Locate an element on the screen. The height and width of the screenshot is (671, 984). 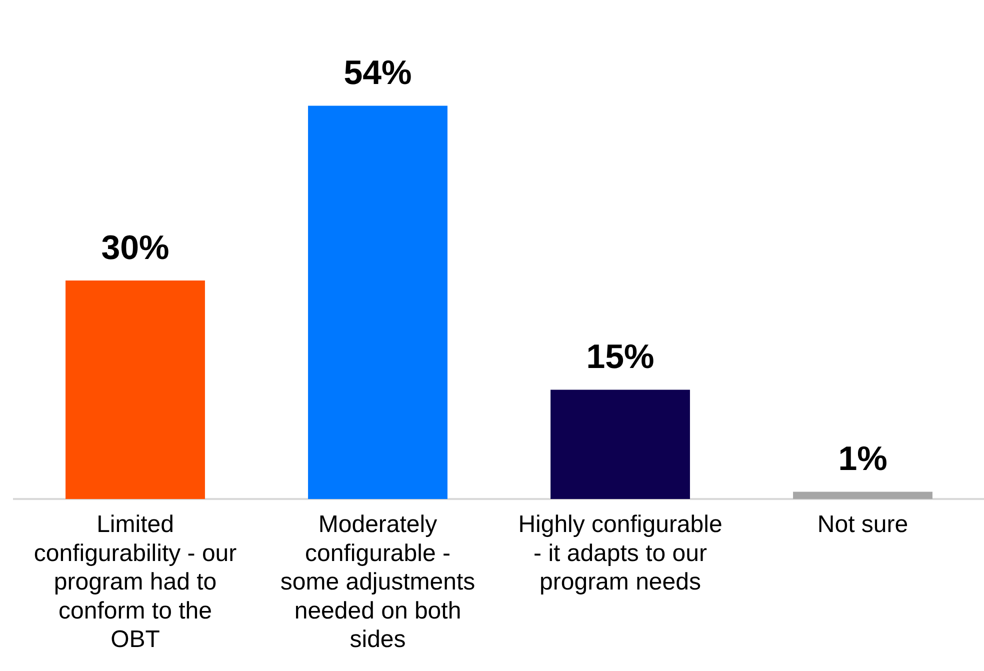
x-tick-label: Limited configurability - our program had to conform to the OBT is located at coordinates (135, 582).